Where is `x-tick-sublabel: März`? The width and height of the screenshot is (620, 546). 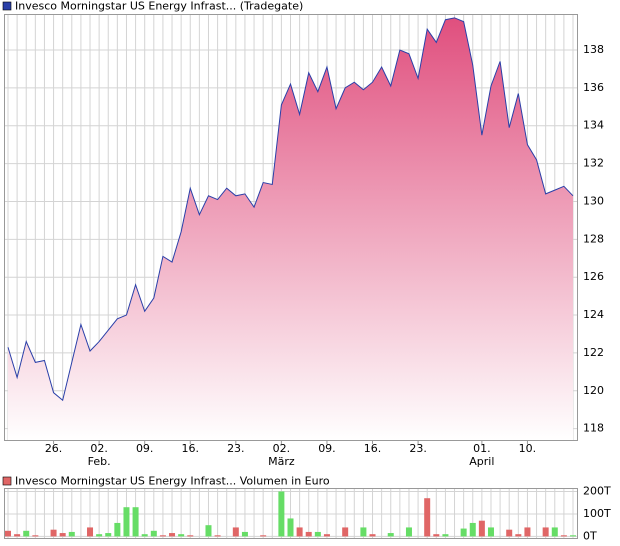
x-tick-sublabel: März is located at coordinates (281, 461).